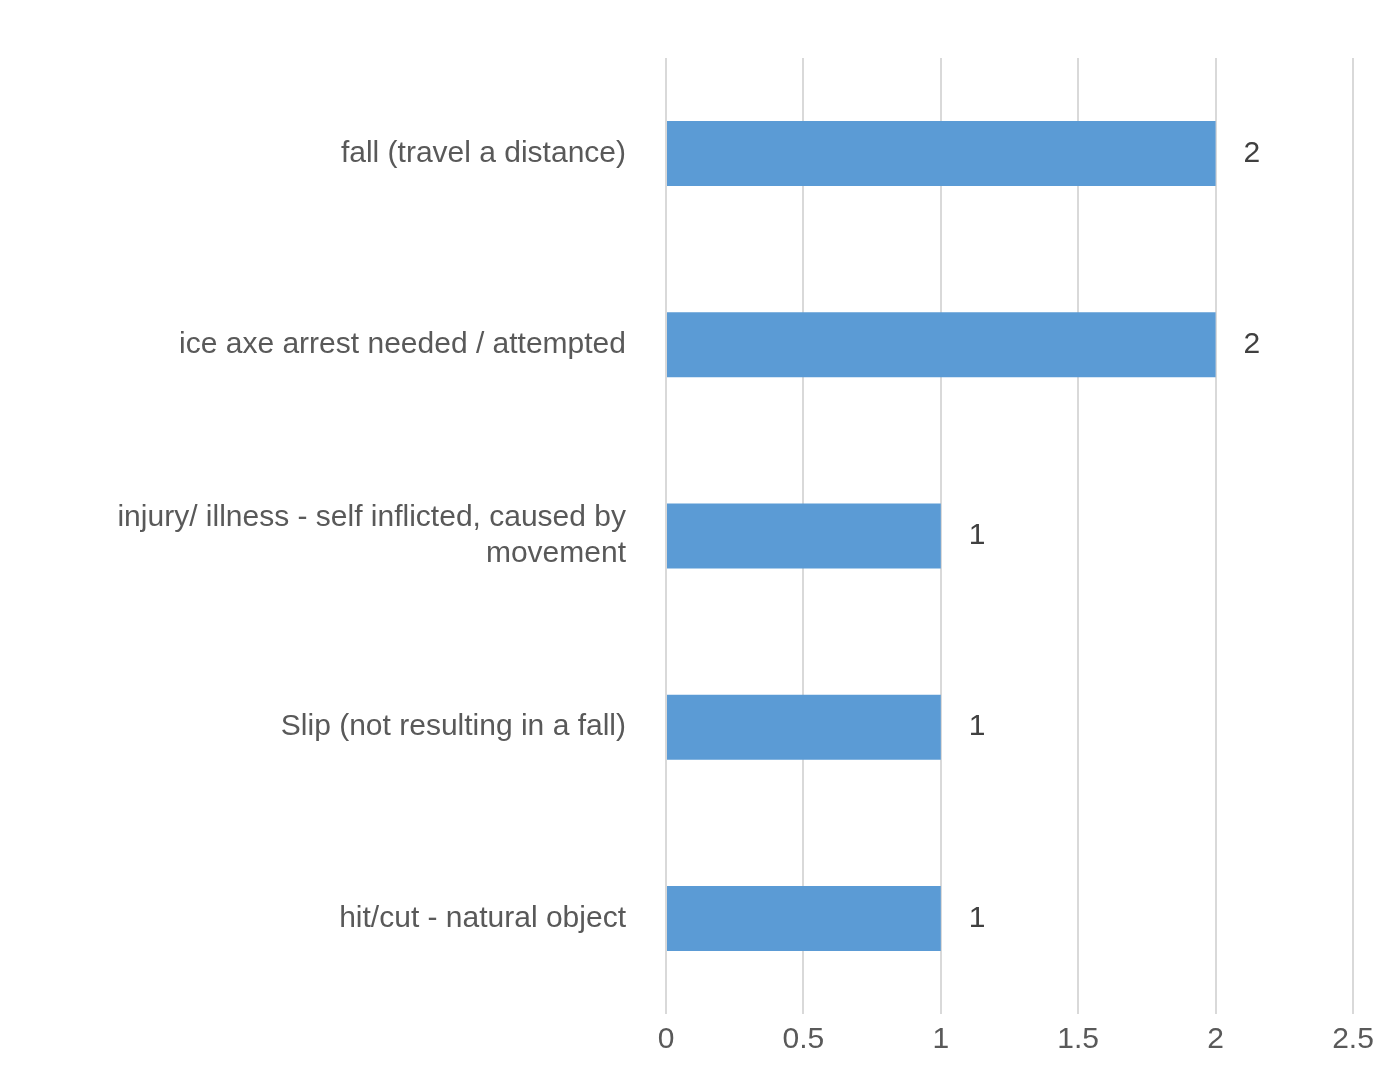 The height and width of the screenshot is (1076, 1391). Describe the element at coordinates (1078, 1038) in the screenshot. I see `x-tick-label: 1.5` at that location.